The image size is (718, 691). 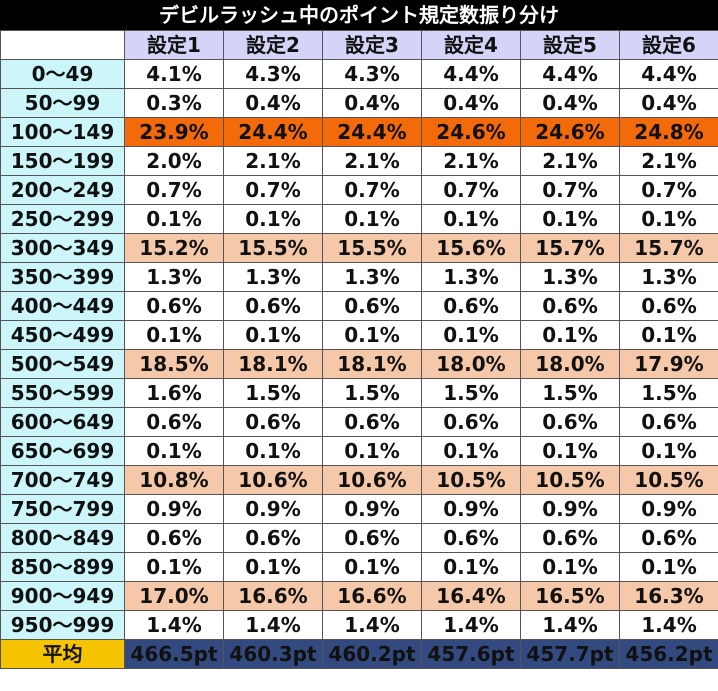 I want to click on table-row: 150～199 2.0% 2.1% 2.1% 2.1% 2.1% 2.1%, so click(x=359, y=161).